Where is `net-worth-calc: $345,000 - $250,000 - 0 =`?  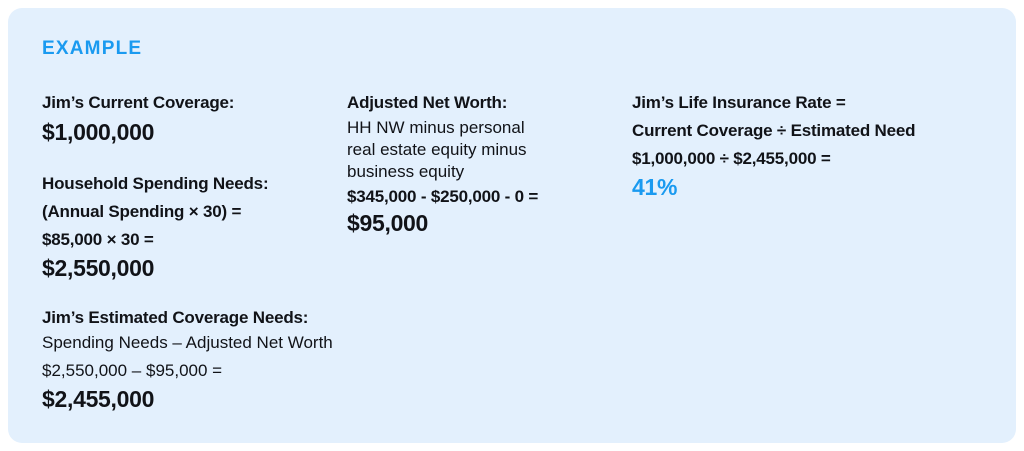
net-worth-calc: $345,000 - $250,000 - 0 = is located at coordinates (443, 196).